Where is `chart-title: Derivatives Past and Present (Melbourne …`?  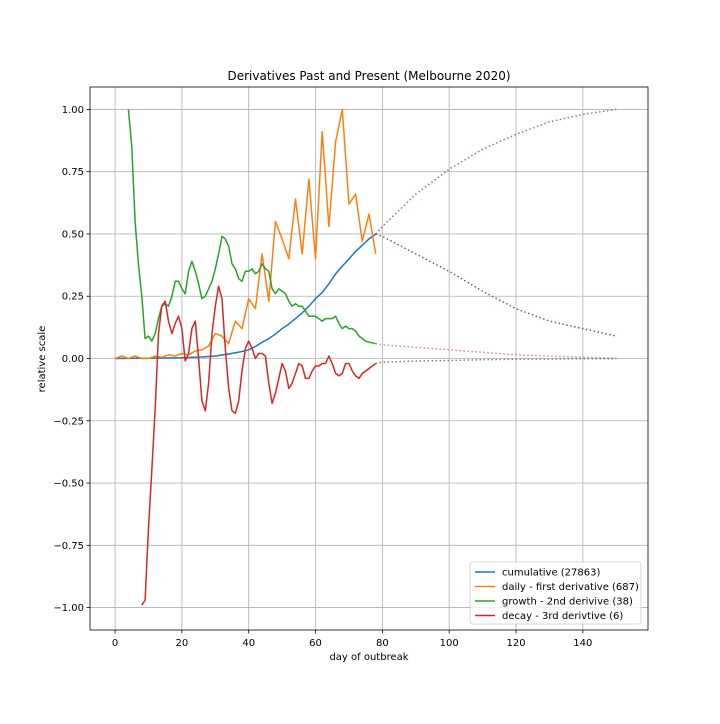 chart-title: Derivatives Past and Present (Melbourne … is located at coordinates (368, 76).